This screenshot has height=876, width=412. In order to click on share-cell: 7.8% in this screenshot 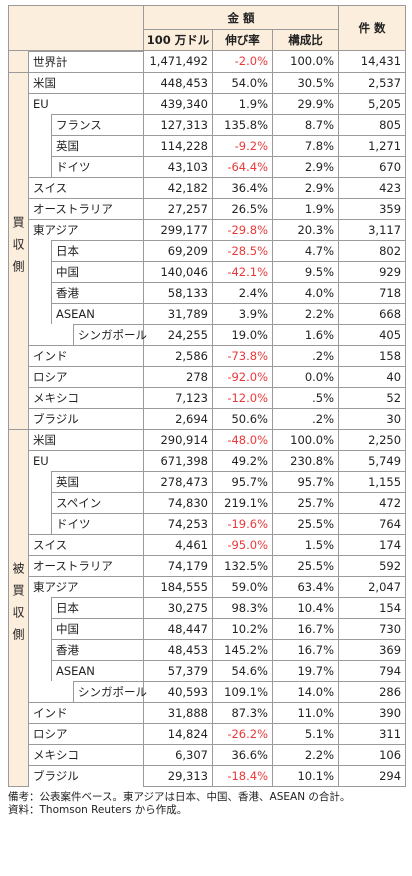, I will do `click(305, 145)`.